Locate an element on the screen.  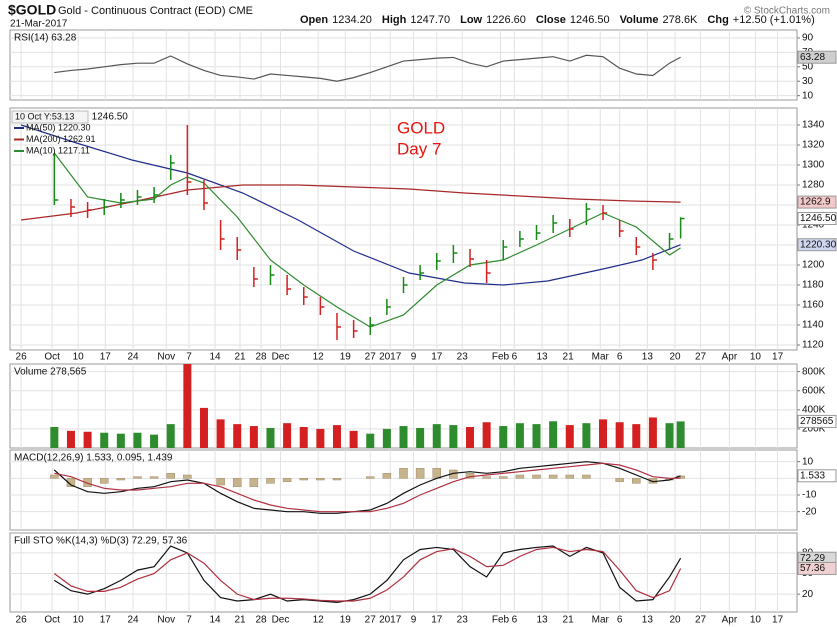
y-tick-label: 1300 is located at coordinates (813, 165).